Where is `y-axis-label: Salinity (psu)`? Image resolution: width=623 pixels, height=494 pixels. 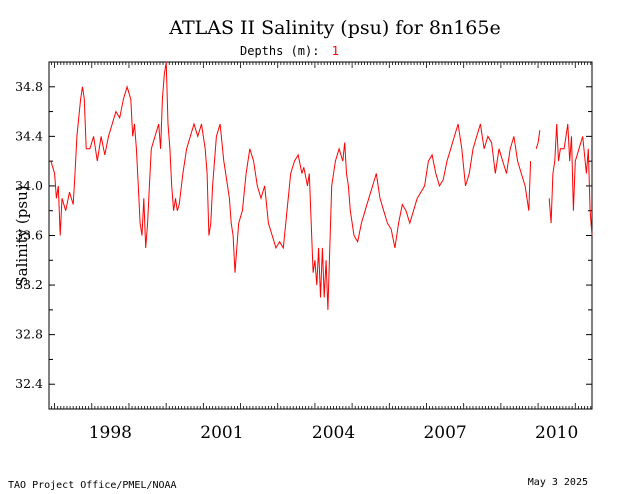
y-axis-label: Salinity (psu) is located at coordinates (22, 235).